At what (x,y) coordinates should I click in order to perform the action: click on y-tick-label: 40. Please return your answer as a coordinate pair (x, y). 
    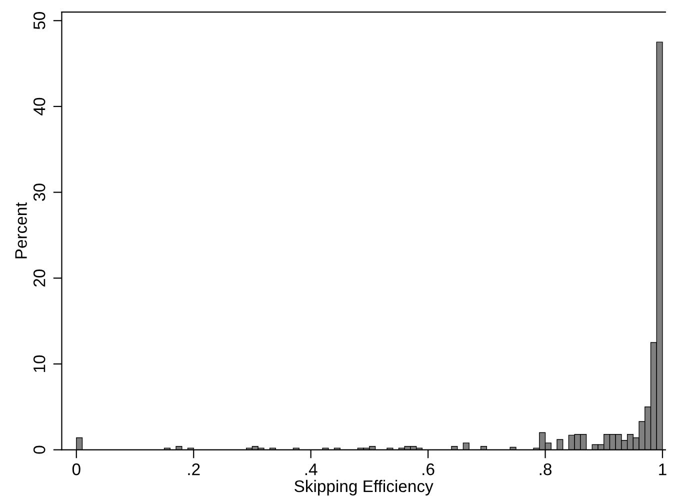
    Looking at the image, I should click on (39, 107).